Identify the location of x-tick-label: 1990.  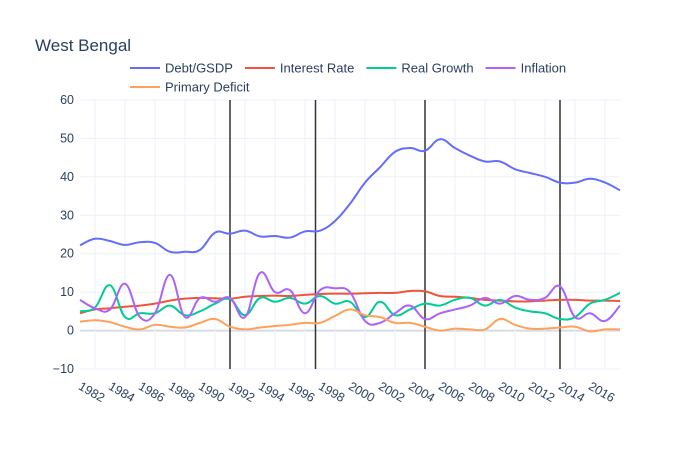
(211, 392).